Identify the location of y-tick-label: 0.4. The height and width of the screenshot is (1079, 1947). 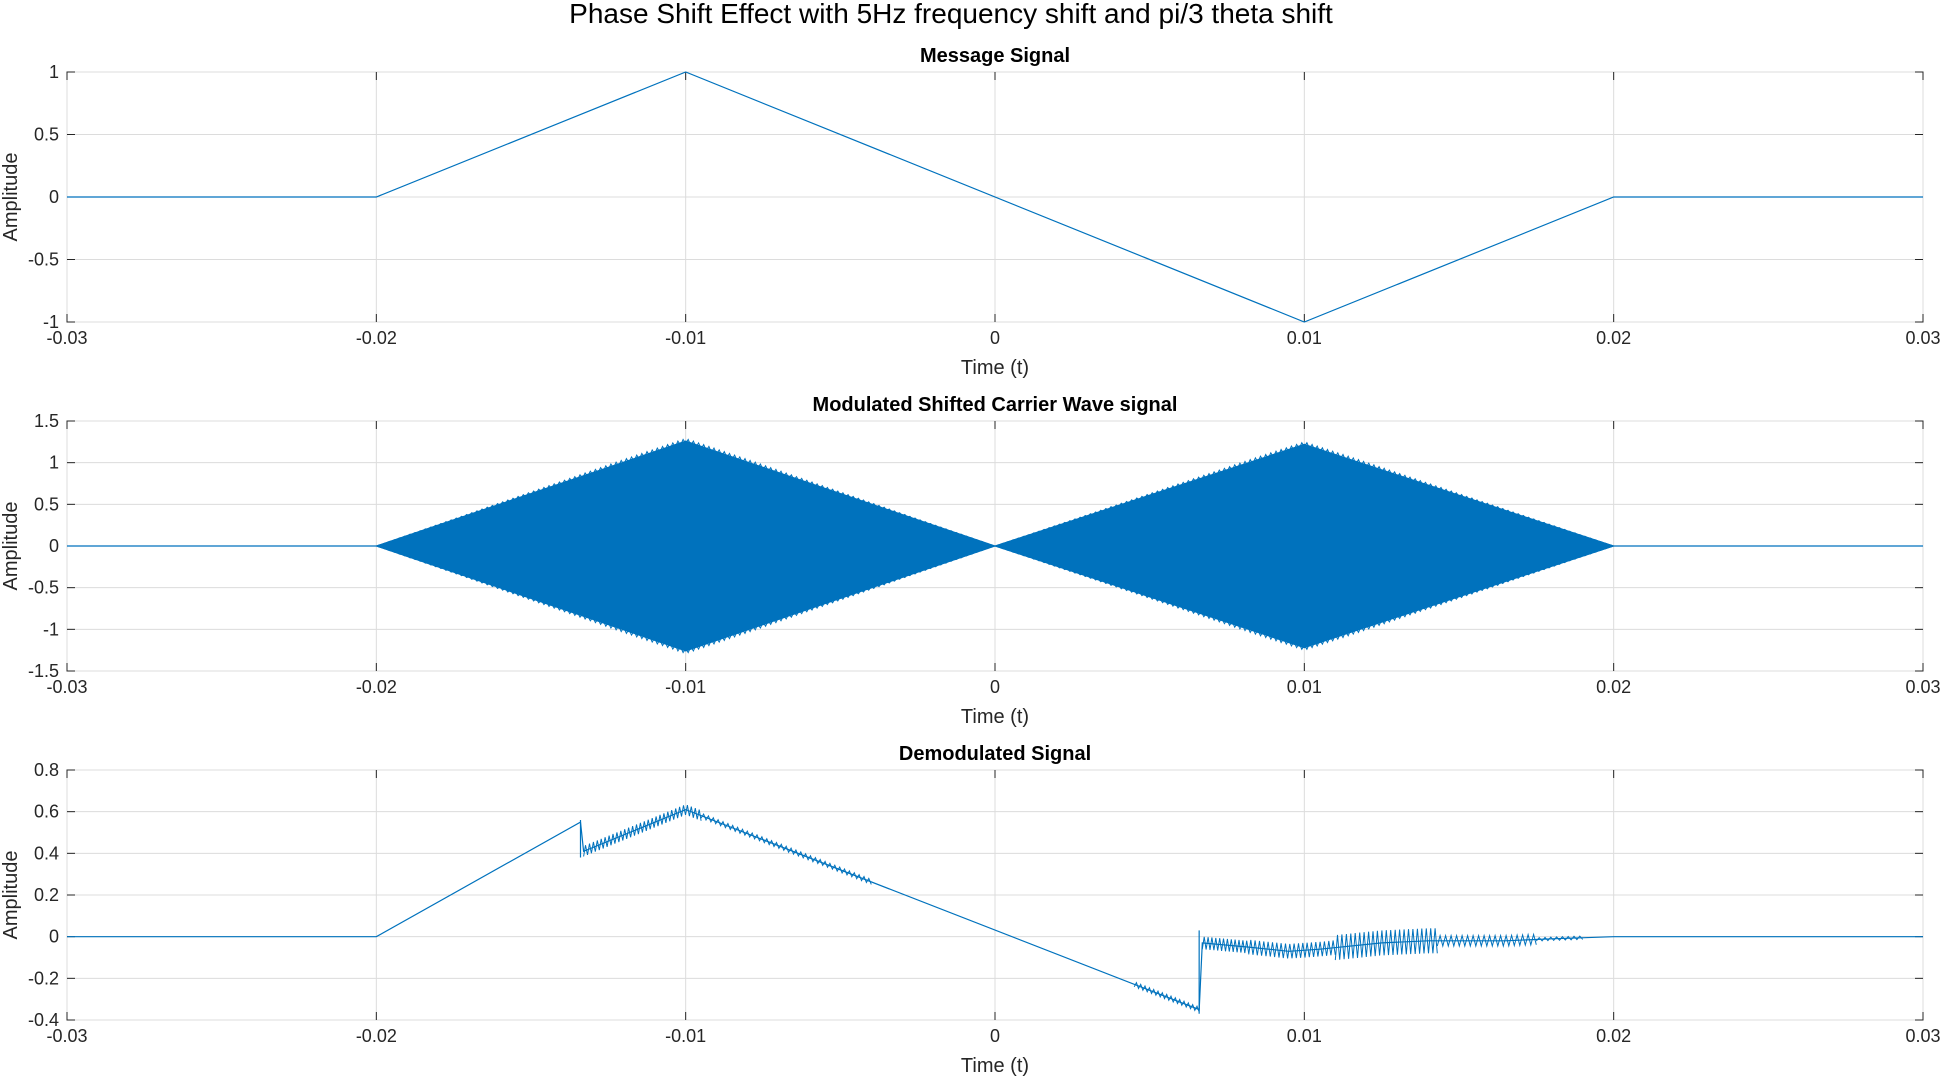
(46, 853).